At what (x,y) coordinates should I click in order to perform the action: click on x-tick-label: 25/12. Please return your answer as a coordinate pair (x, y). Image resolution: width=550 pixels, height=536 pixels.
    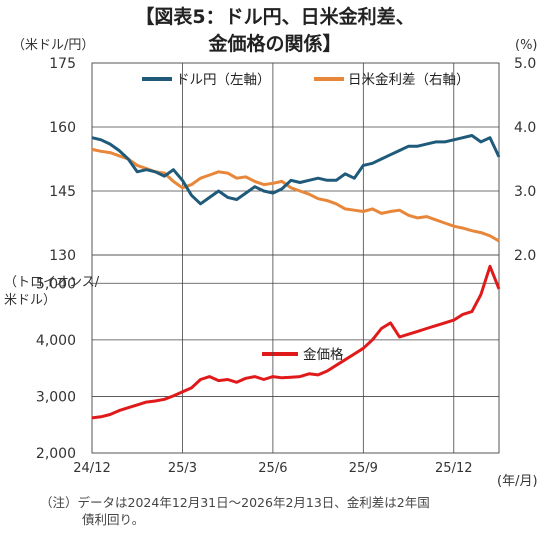
    Looking at the image, I should click on (453, 468).